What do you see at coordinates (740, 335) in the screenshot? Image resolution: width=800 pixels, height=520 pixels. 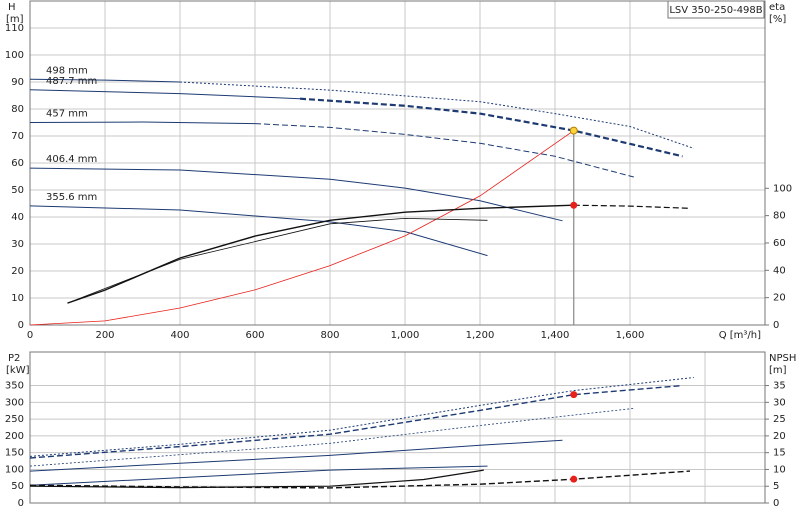 I see `x-axis-label: Q [m³/h]` at bounding box center [740, 335].